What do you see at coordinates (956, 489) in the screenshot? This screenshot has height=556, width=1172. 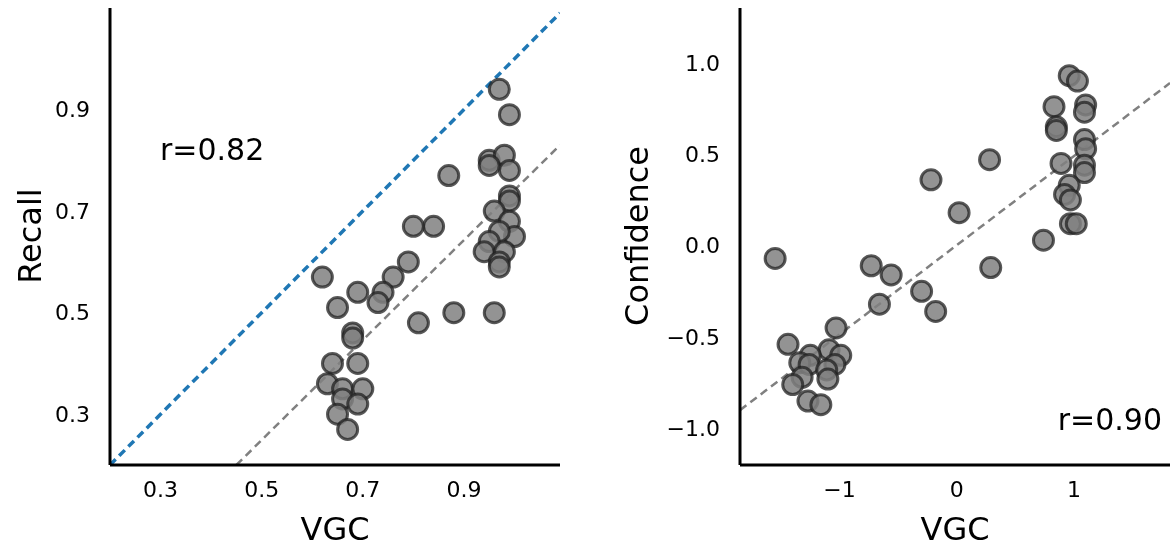 I see `x-tick-label: 0` at bounding box center [956, 489].